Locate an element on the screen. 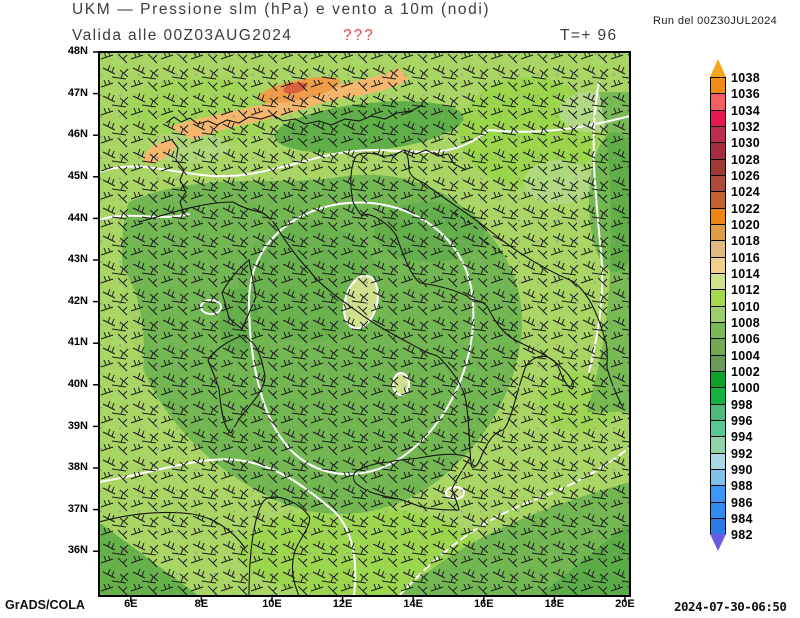 The width and height of the screenshot is (800, 618). lat-label: 45N is located at coordinates (77, 175).